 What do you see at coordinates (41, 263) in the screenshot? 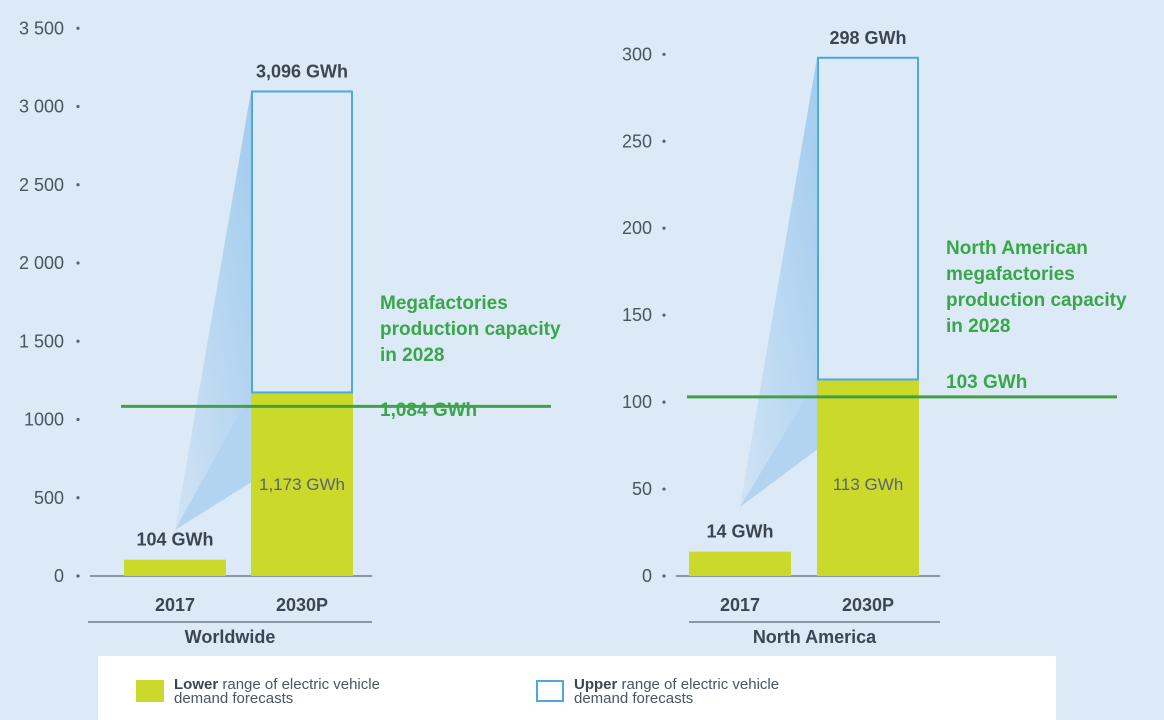
I see `panel1-ytick-label: 2 000` at bounding box center [41, 263].